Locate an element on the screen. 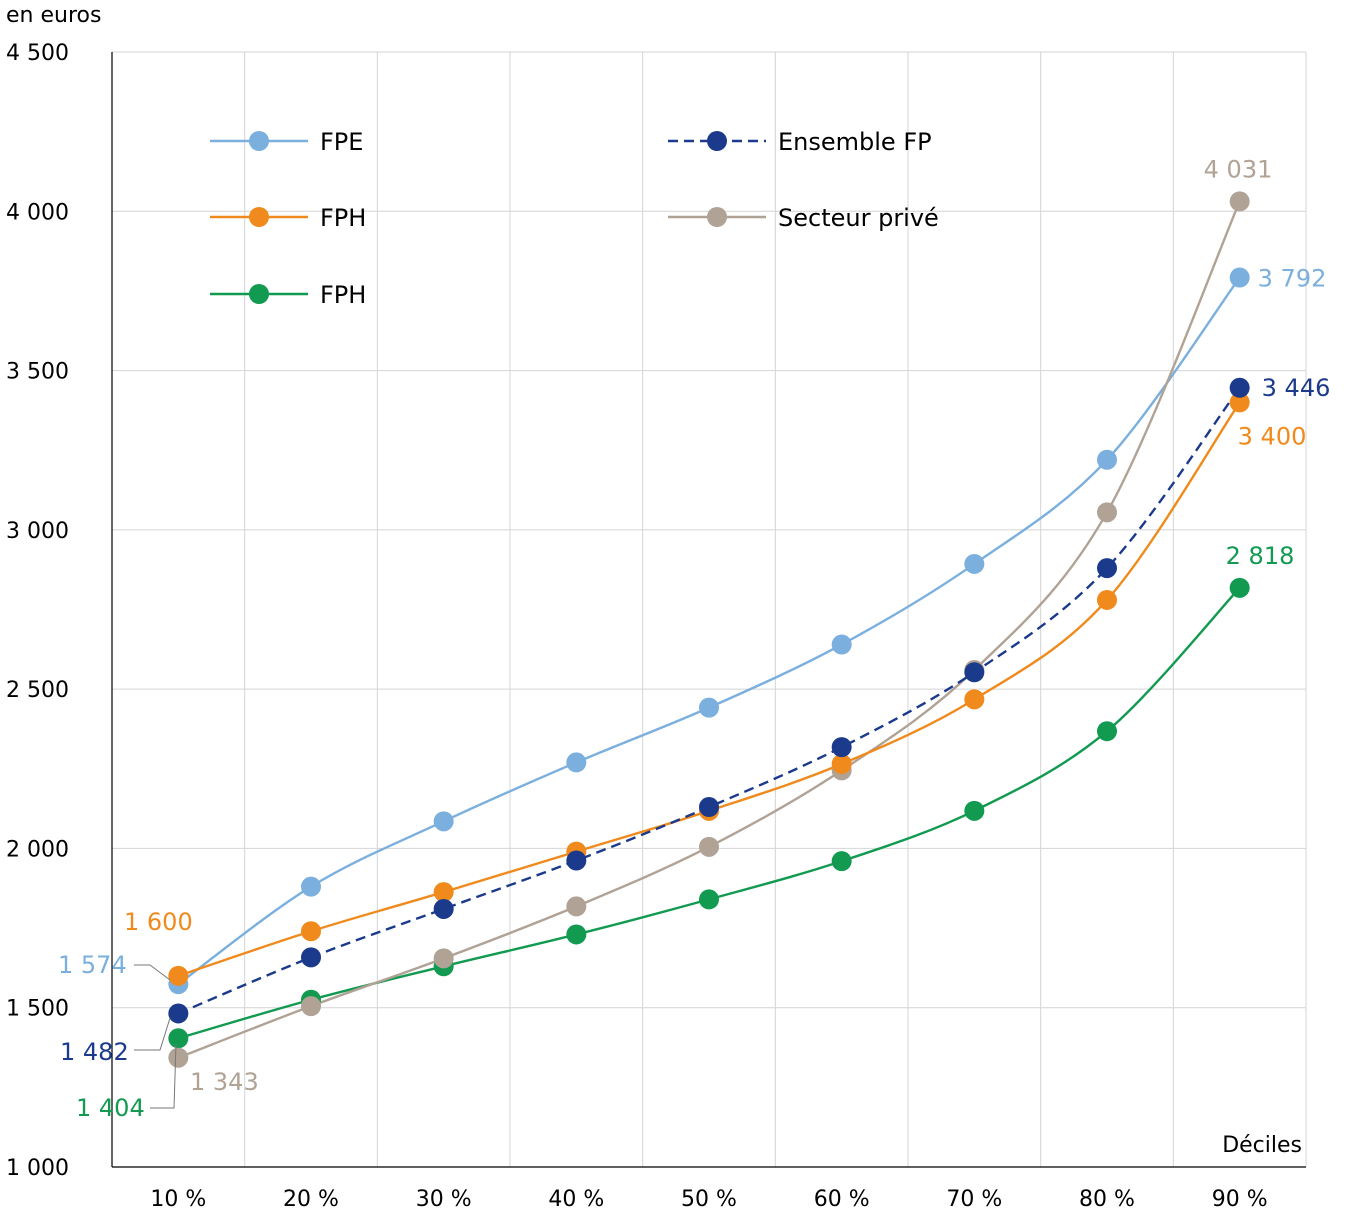 The height and width of the screenshot is (1212, 1346). legend-label: Ensemble FP is located at coordinates (855, 142).